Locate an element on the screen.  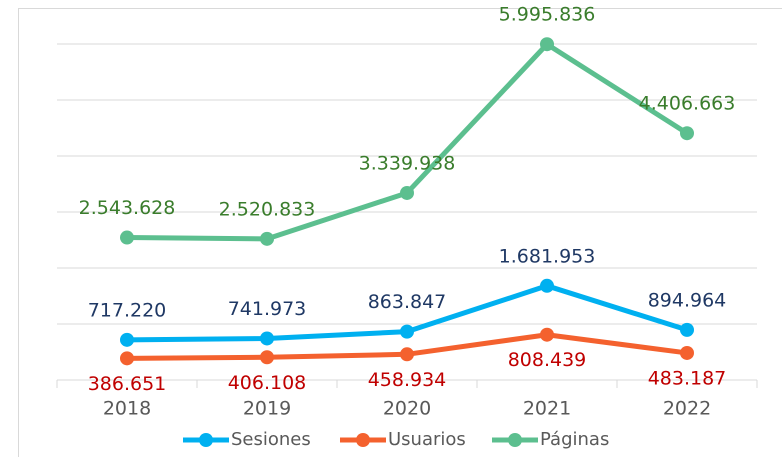
legend-label: Usuarios is located at coordinates (427, 439).